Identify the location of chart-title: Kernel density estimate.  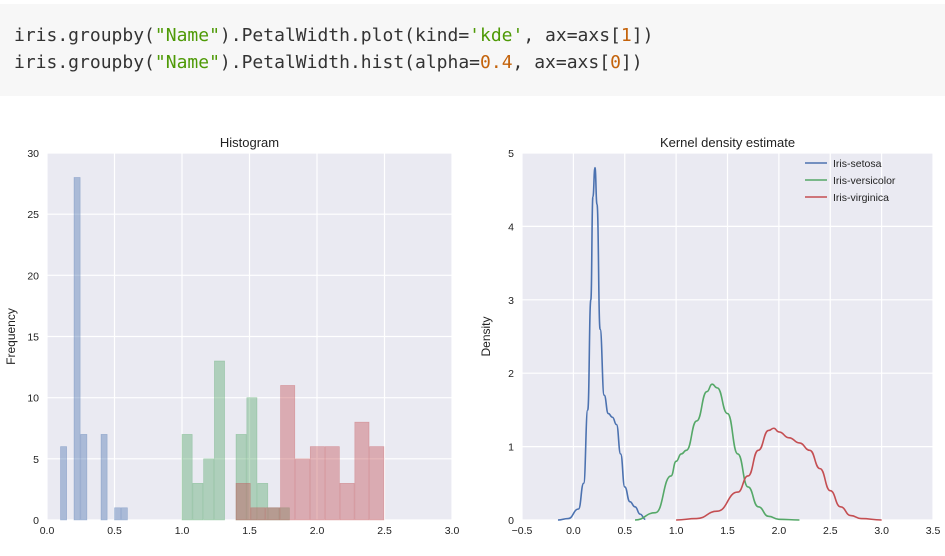
(727, 142).